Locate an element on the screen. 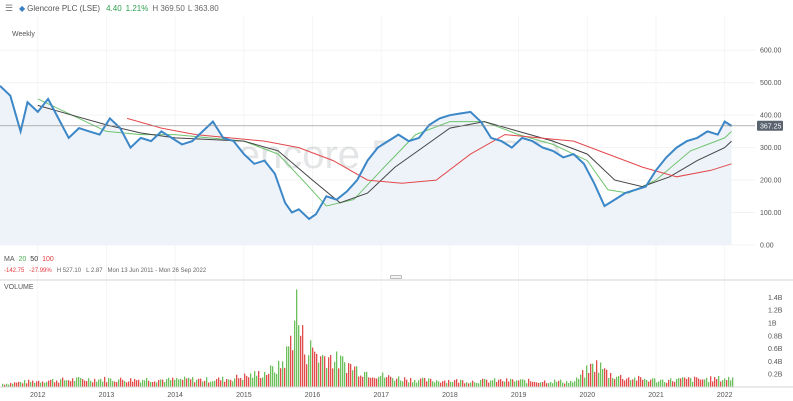 The height and width of the screenshot is (401, 793). ma-100-label: 100 is located at coordinates (48, 259).